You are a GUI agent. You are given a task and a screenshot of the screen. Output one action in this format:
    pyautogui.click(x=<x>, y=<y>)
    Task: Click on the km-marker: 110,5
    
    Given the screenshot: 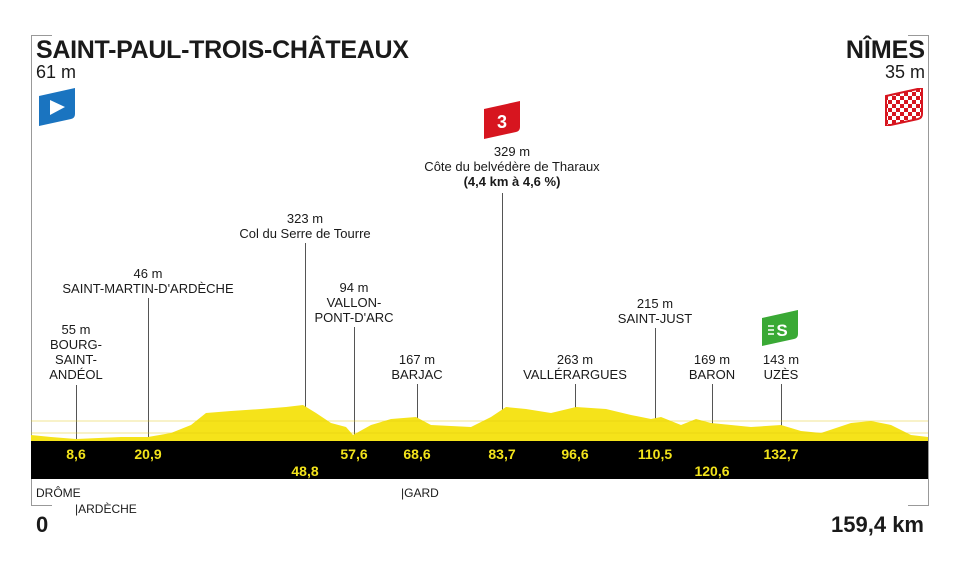 What is the action you would take?
    pyautogui.click(x=655, y=454)
    